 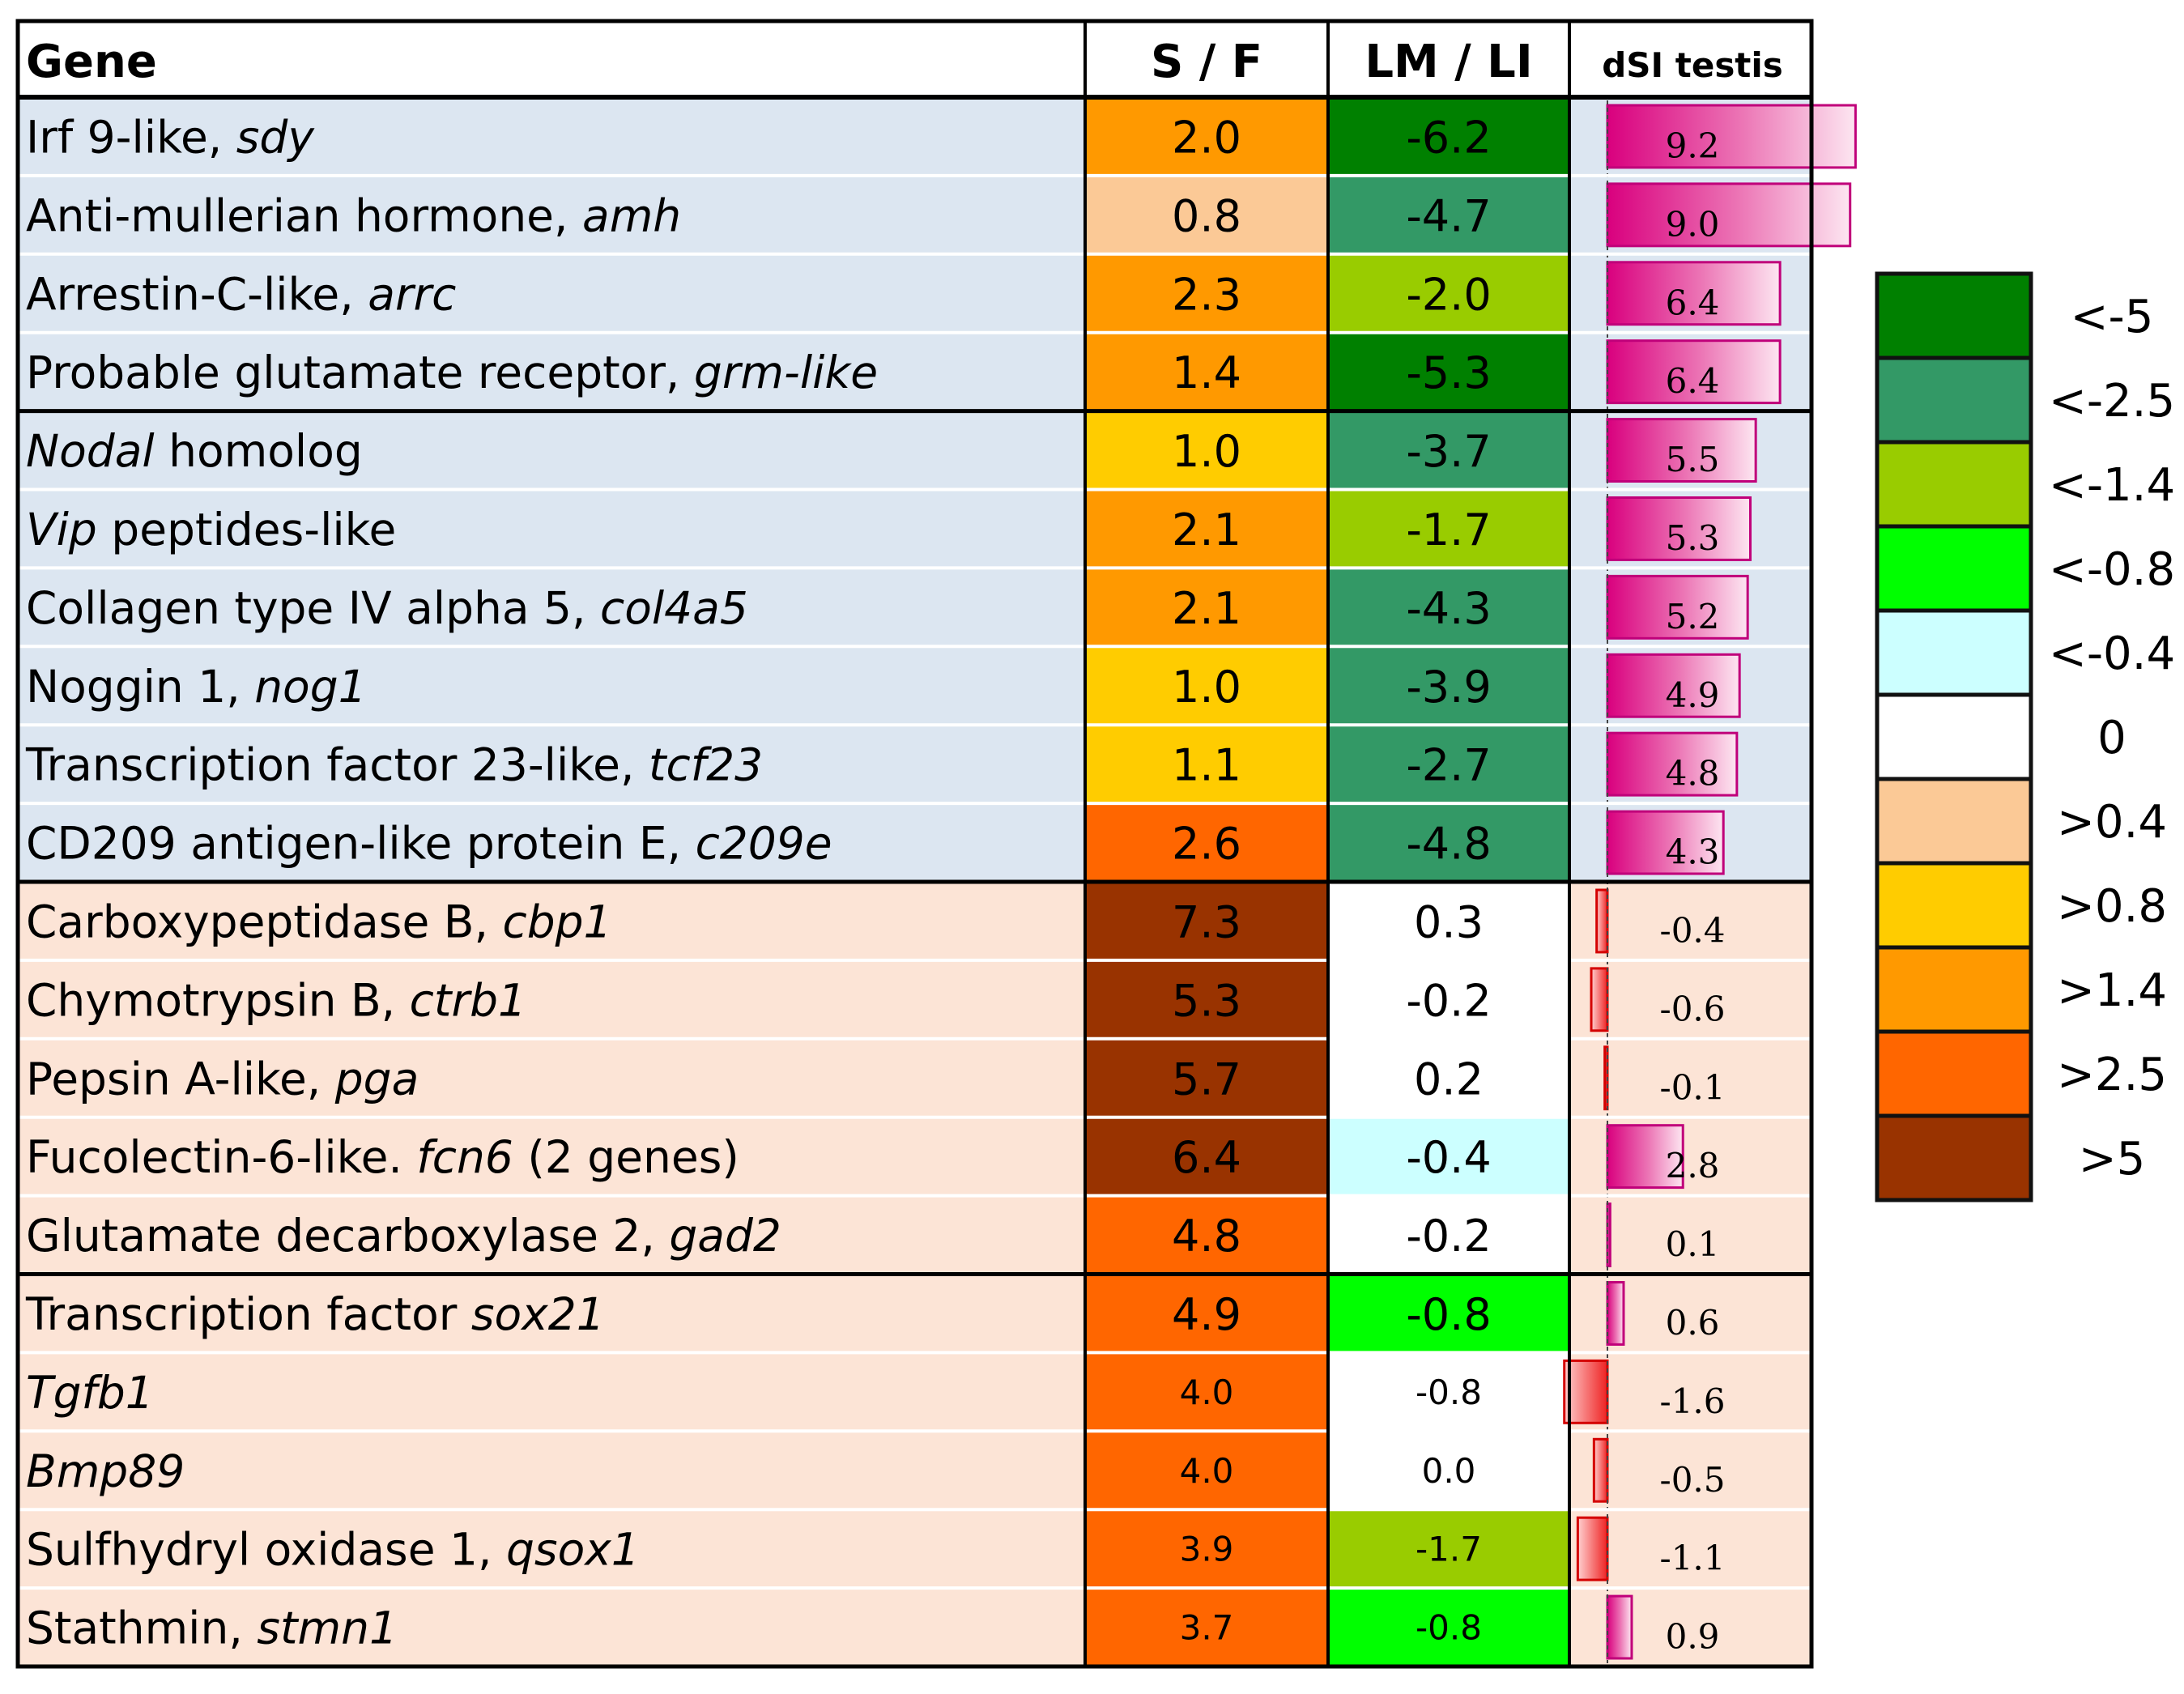 What do you see at coordinates (412, 294) in the screenshot?
I see `gene-symbol: arrc` at bounding box center [412, 294].